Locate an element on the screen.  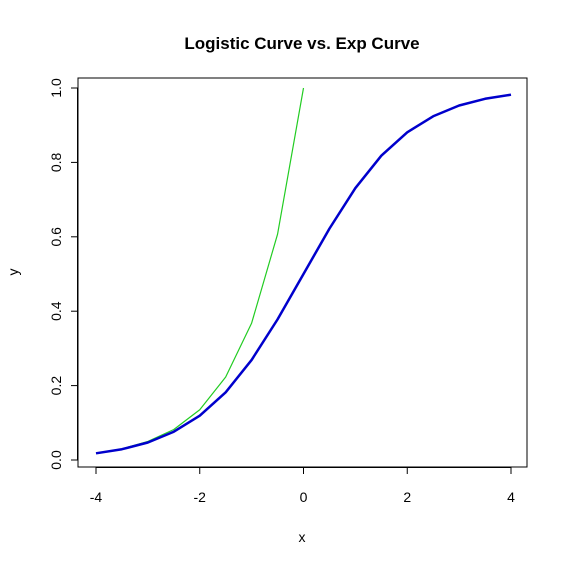
y-tick-label: 1.0 is located at coordinates (56, 88).